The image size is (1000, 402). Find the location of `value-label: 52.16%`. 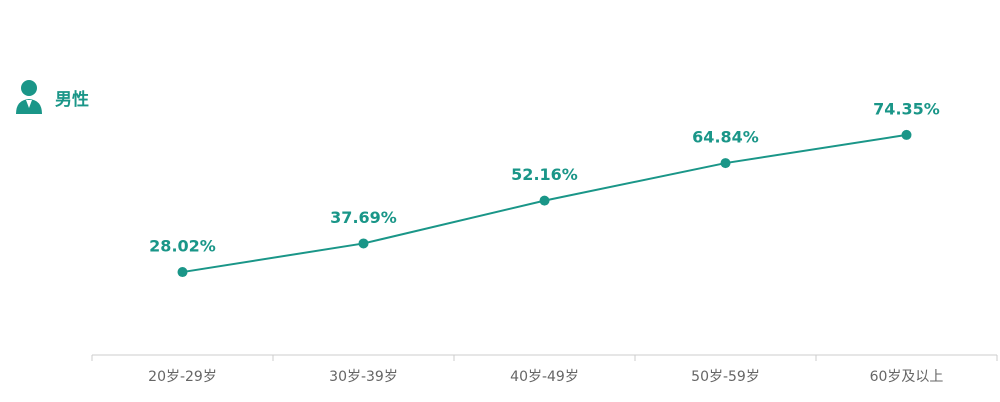

value-label: 52.16% is located at coordinates (544, 174).